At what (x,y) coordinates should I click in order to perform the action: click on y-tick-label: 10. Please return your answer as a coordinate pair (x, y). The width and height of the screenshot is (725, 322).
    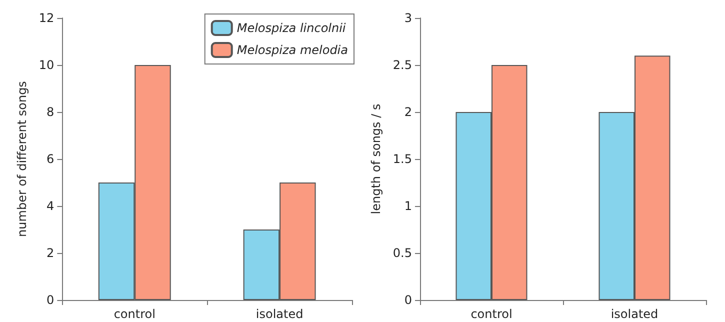
    Looking at the image, I should click on (46, 65).